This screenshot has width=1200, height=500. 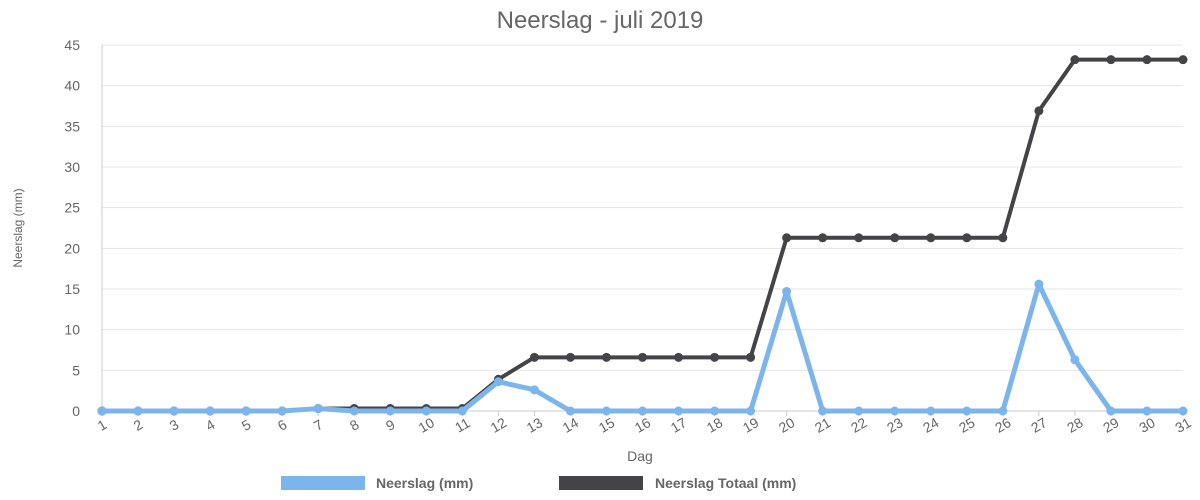 I want to click on x-tick-label: 22, so click(x=859, y=425).